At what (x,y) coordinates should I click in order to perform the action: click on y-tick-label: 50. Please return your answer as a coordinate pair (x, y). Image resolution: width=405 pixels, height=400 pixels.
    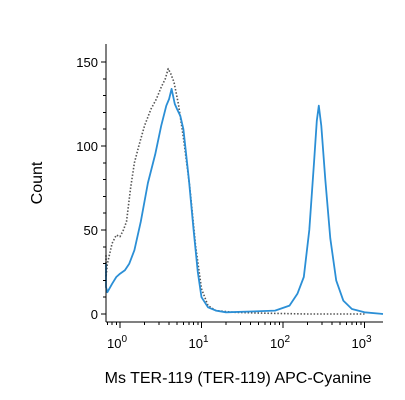
    Looking at the image, I should click on (91, 230).